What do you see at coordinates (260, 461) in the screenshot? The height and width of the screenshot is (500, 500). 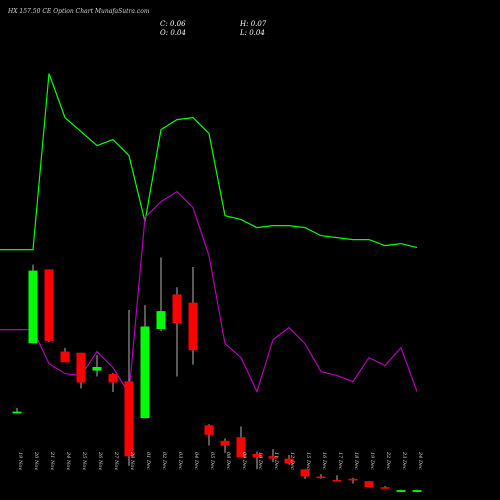 I see `x-tick-label: 10 Dec` at bounding box center [260, 461].